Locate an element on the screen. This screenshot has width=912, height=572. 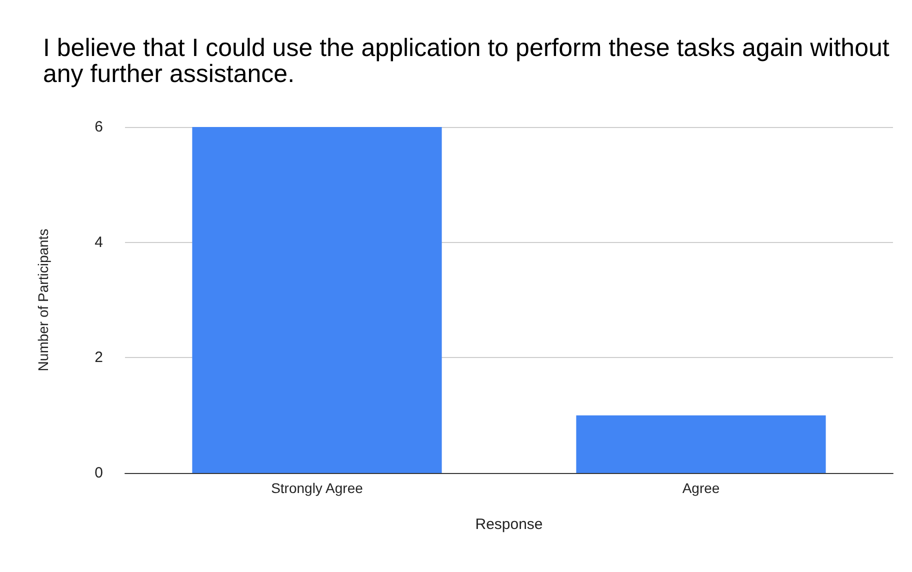
y-axis-title: Number of Participants is located at coordinates (43, 300).